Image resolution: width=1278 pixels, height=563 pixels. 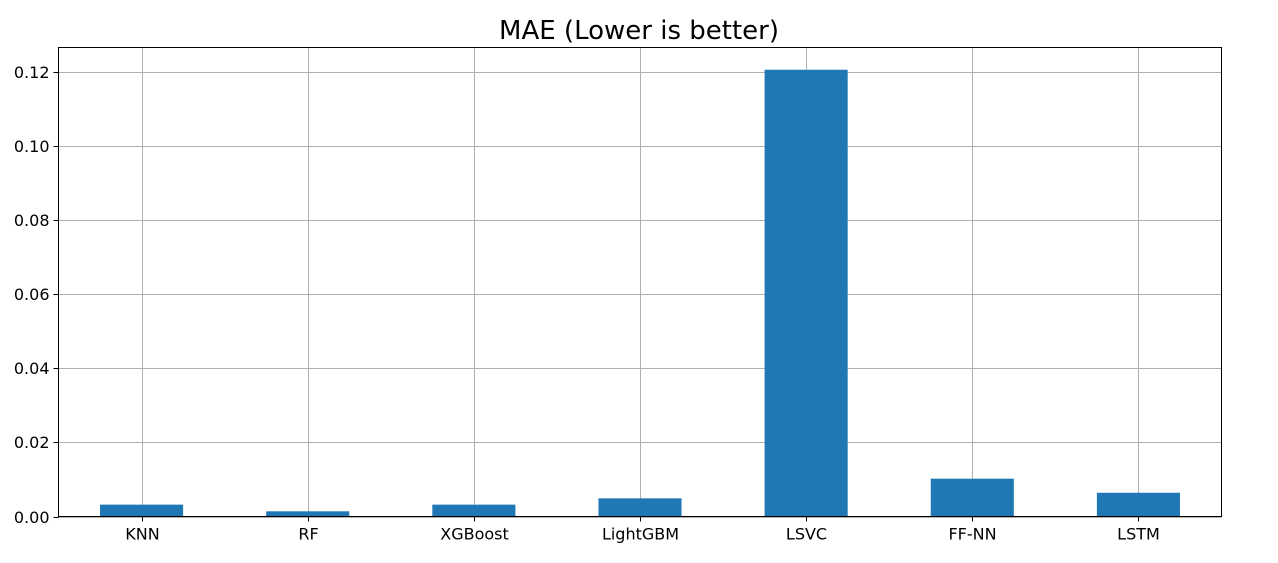 I want to click on x-tick-label: LSVC, so click(x=806, y=534).